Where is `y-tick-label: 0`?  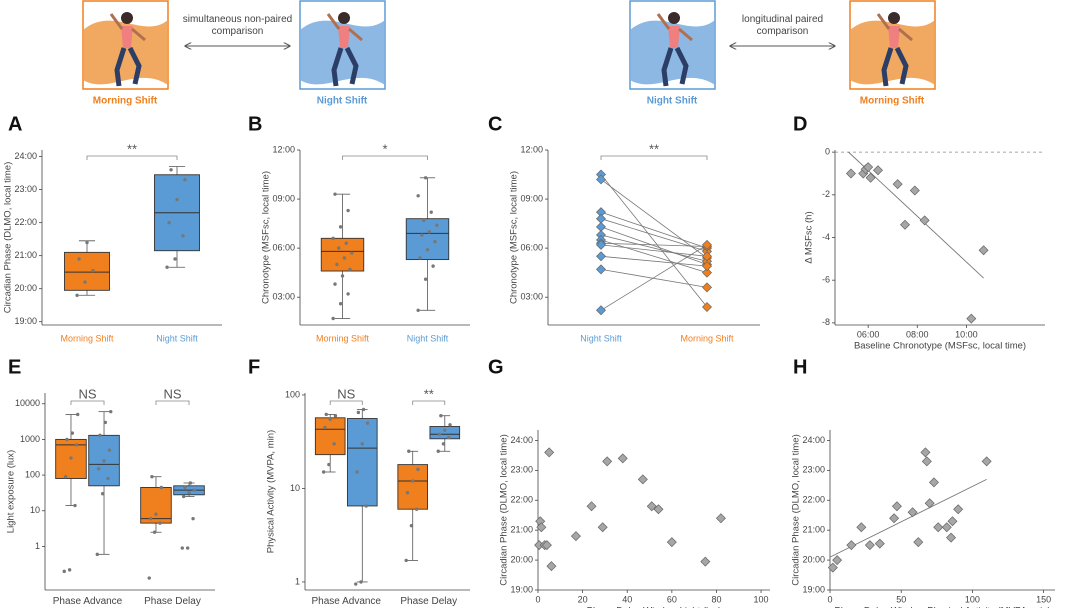
y-tick-label: 0 is located at coordinates (827, 152).